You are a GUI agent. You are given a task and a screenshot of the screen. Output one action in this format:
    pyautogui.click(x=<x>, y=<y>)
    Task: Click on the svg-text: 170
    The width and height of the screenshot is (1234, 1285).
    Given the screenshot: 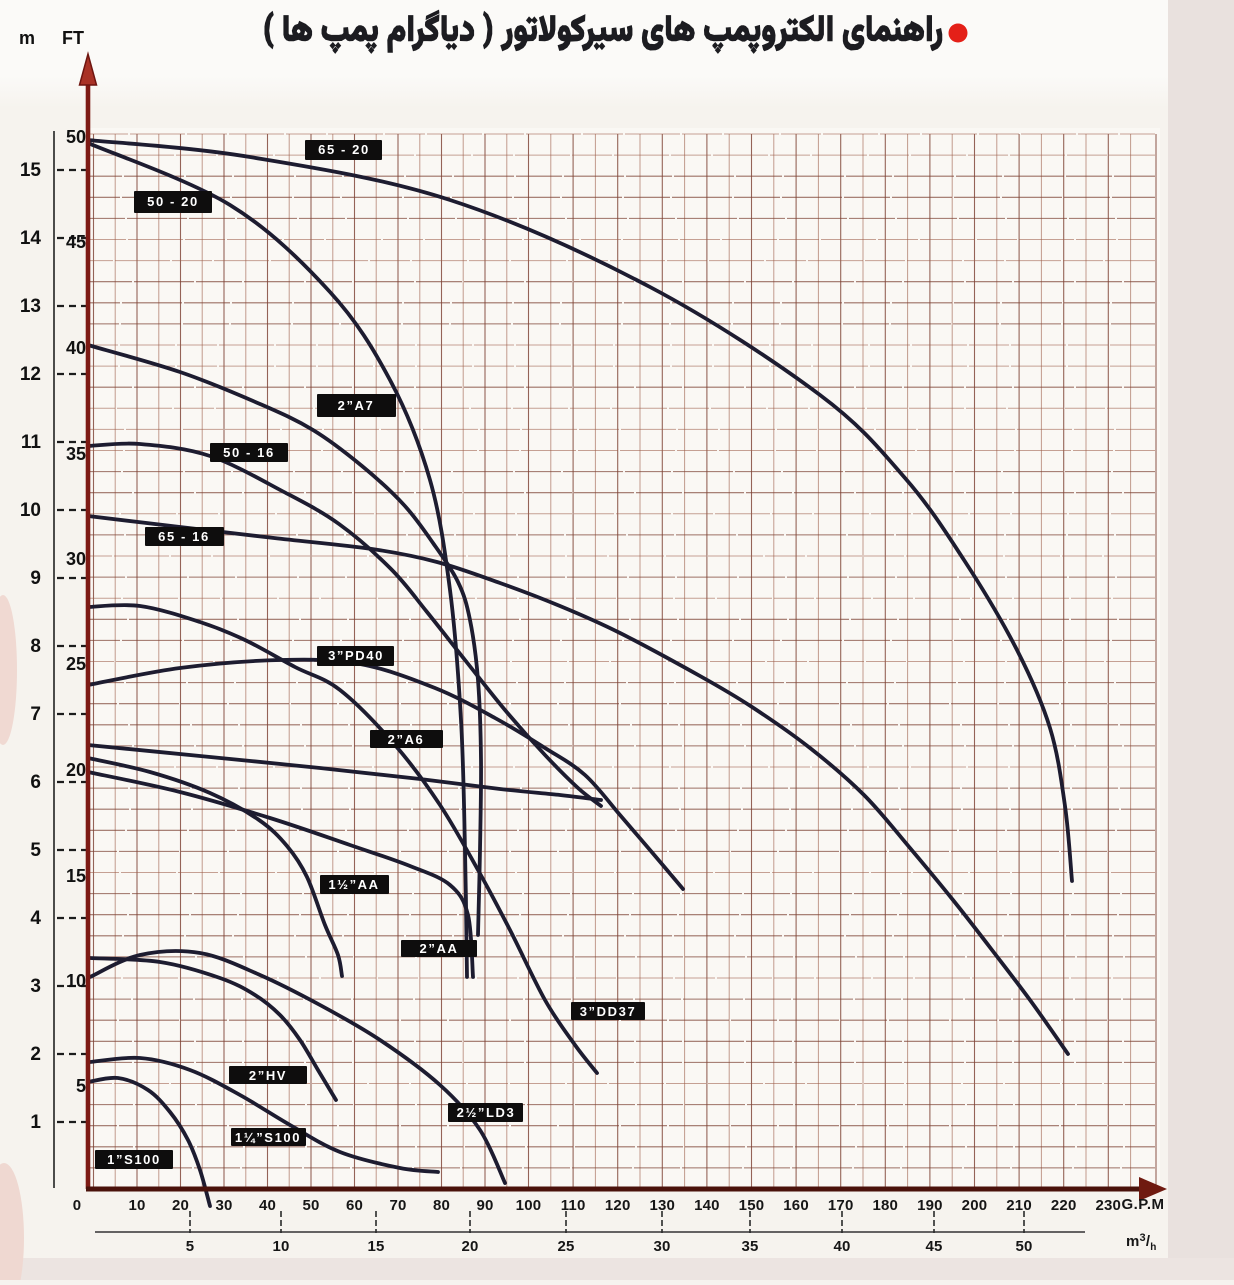 What is the action you would take?
    pyautogui.click(x=841, y=1205)
    